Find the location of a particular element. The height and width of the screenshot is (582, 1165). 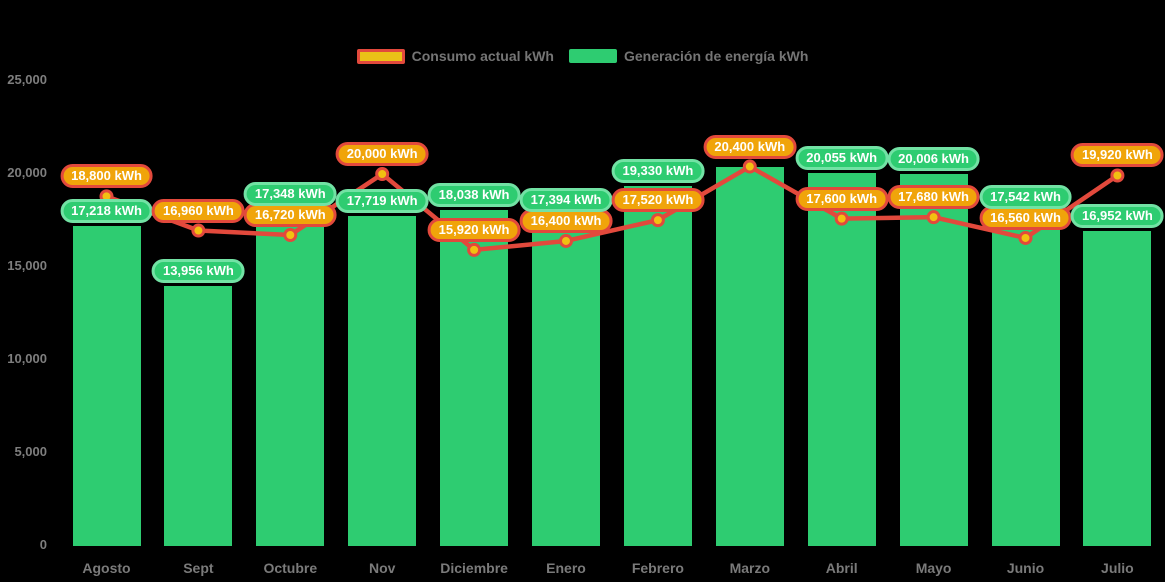

x-axis-label-julio: Julio is located at coordinates (1117, 568).